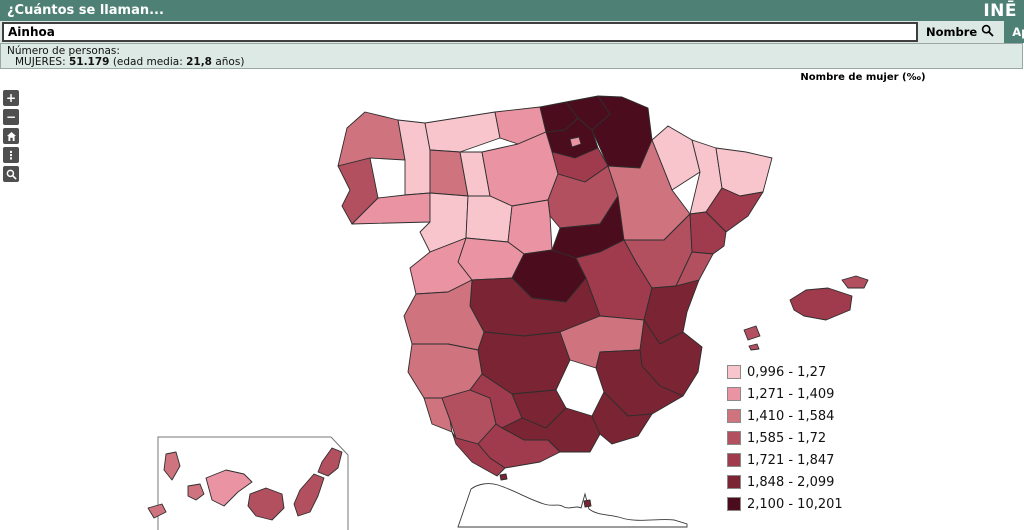  I want to click on more-options-button: ⋮, so click(11, 155).